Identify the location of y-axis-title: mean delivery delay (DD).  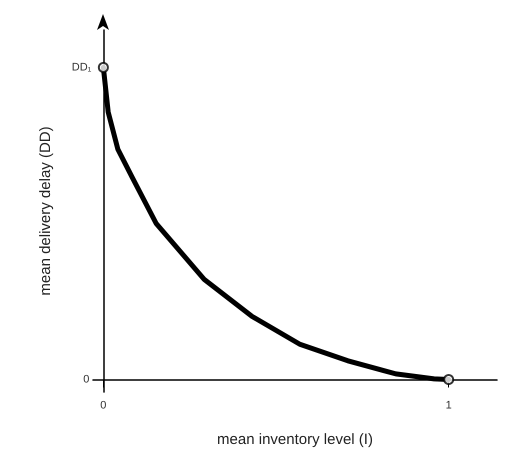
(45, 211).